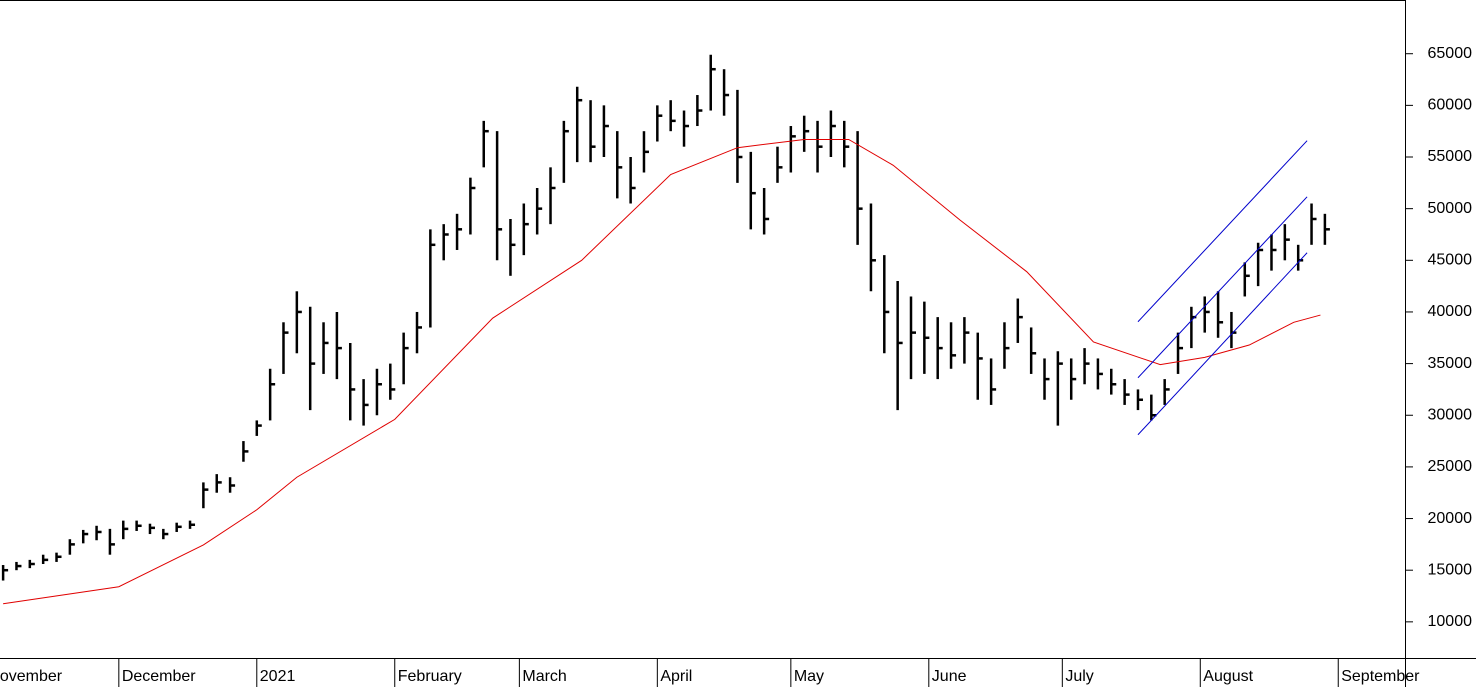 This screenshot has height=687, width=1476. Describe the element at coordinates (1450, 105) in the screenshot. I see `y-tick-label: 60000` at that location.